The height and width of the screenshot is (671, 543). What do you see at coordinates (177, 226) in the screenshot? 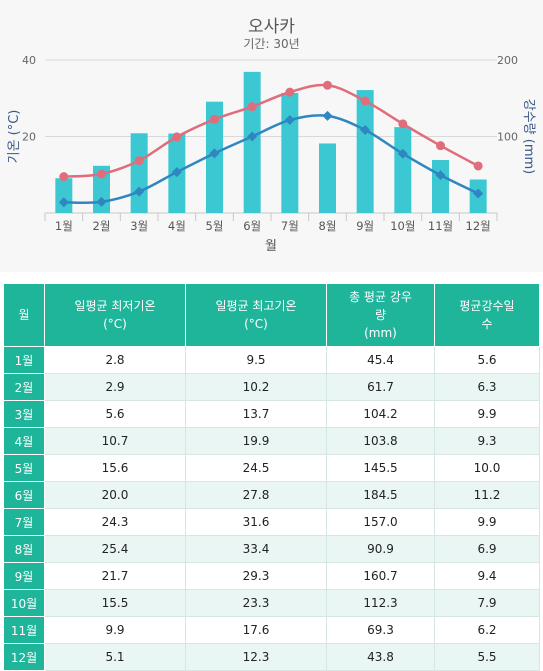
I see `x-tick-label: 4월` at bounding box center [177, 226].